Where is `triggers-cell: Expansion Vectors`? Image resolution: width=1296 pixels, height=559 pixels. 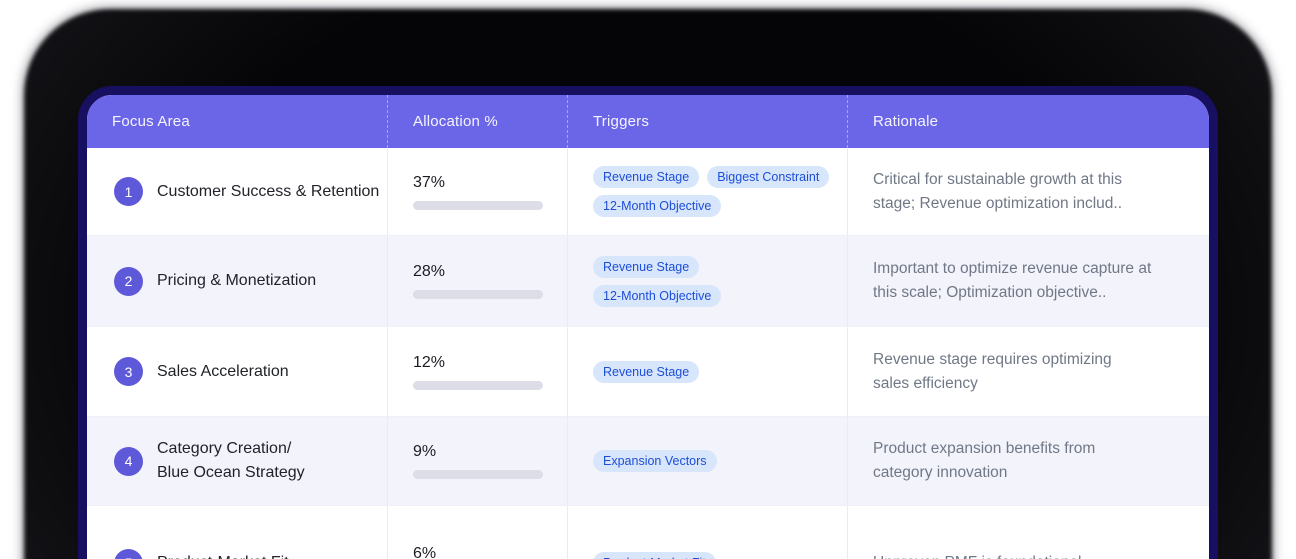
triggers-cell: Expansion Vectors is located at coordinates (707, 461).